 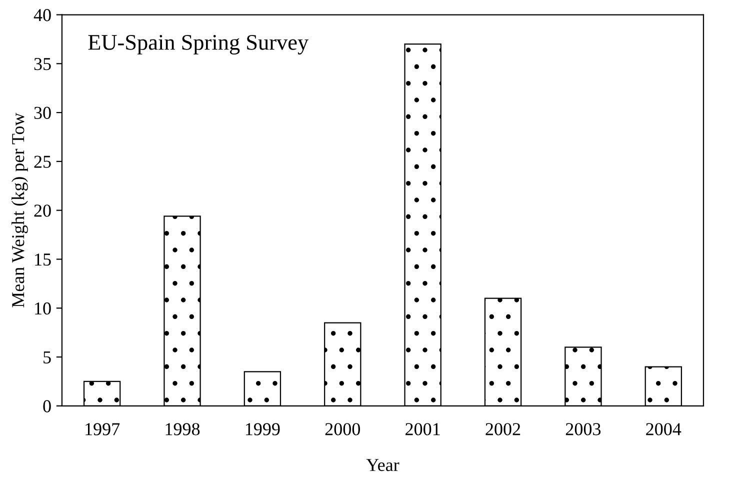 I want to click on x-tick-label: 2004, so click(x=664, y=429).